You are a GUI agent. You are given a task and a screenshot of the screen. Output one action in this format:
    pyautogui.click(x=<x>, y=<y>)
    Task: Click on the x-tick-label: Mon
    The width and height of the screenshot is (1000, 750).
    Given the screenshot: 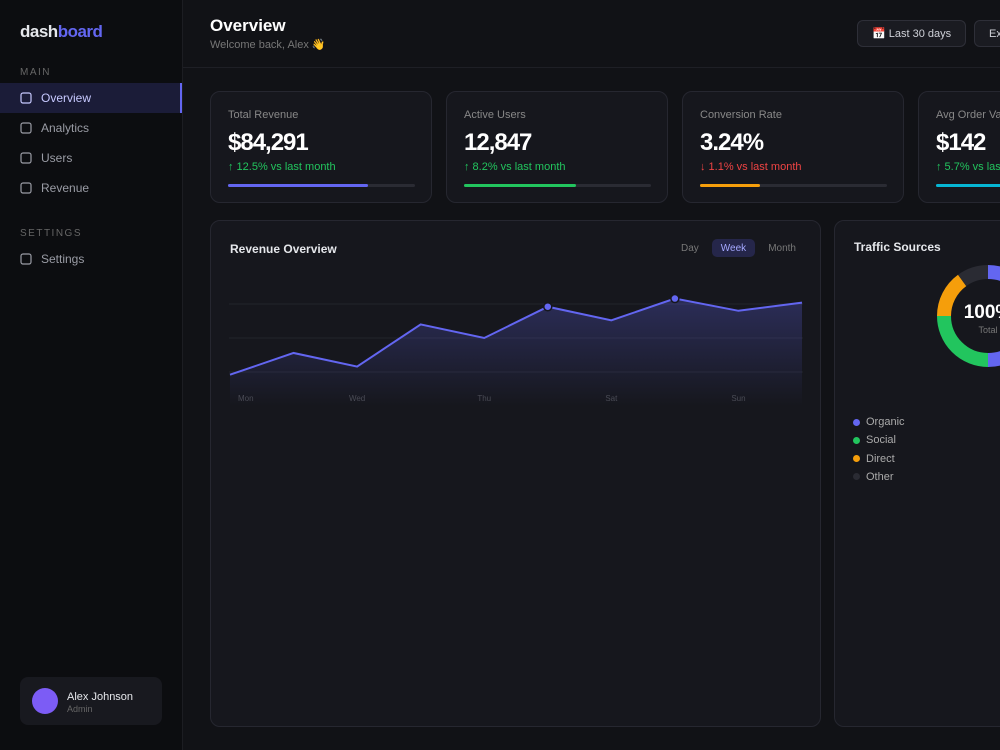 What is the action you would take?
    pyautogui.click(x=246, y=398)
    